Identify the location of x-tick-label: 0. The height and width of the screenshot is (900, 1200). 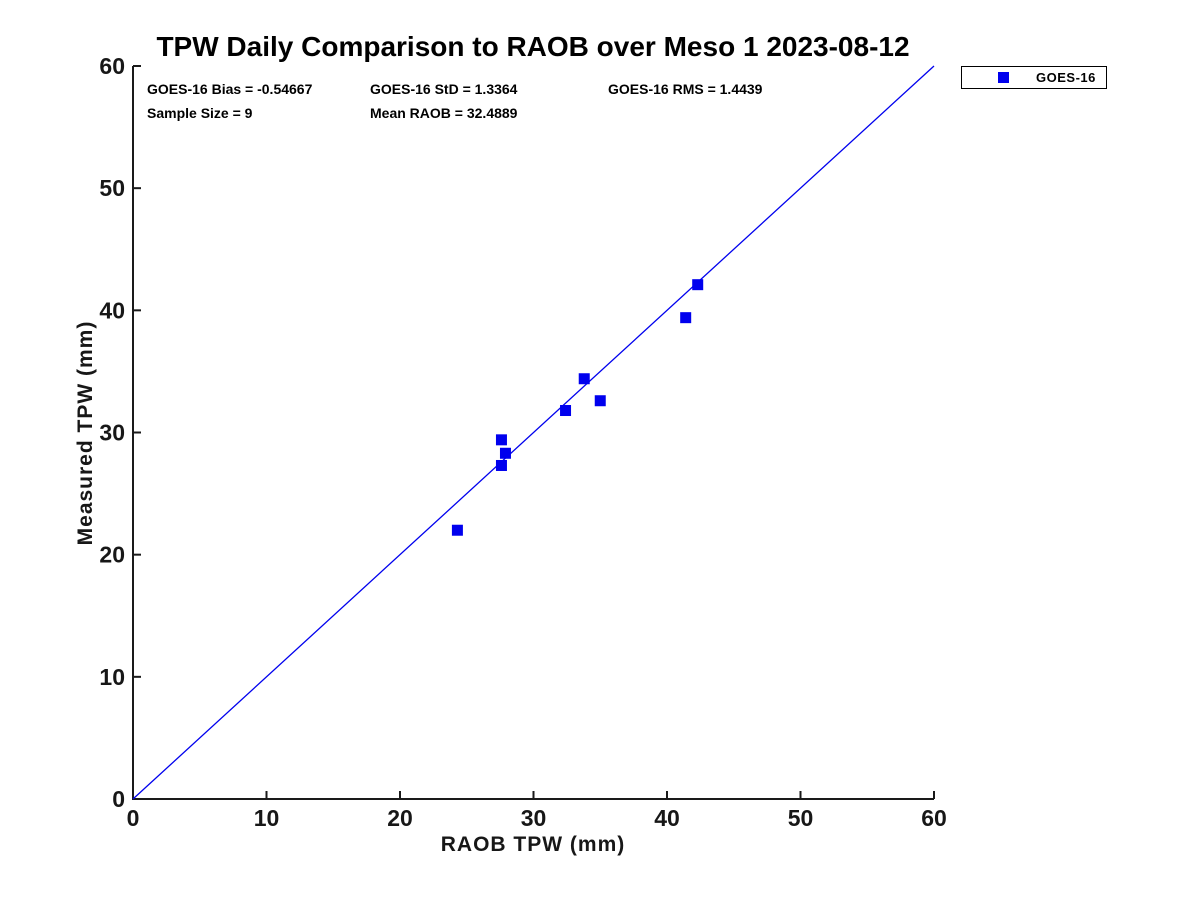
(133, 818).